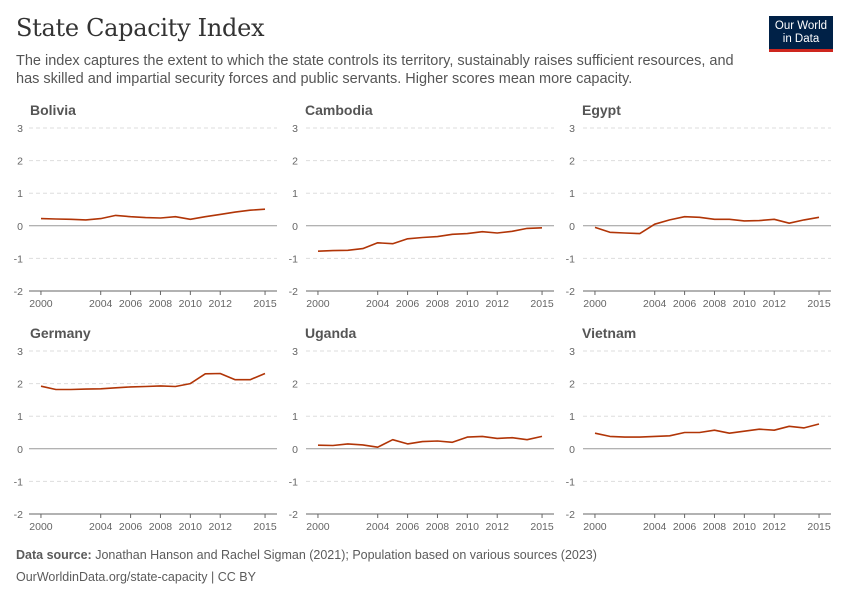  Describe the element at coordinates (601, 110) in the screenshot. I see `panel-title: Egypt` at that location.